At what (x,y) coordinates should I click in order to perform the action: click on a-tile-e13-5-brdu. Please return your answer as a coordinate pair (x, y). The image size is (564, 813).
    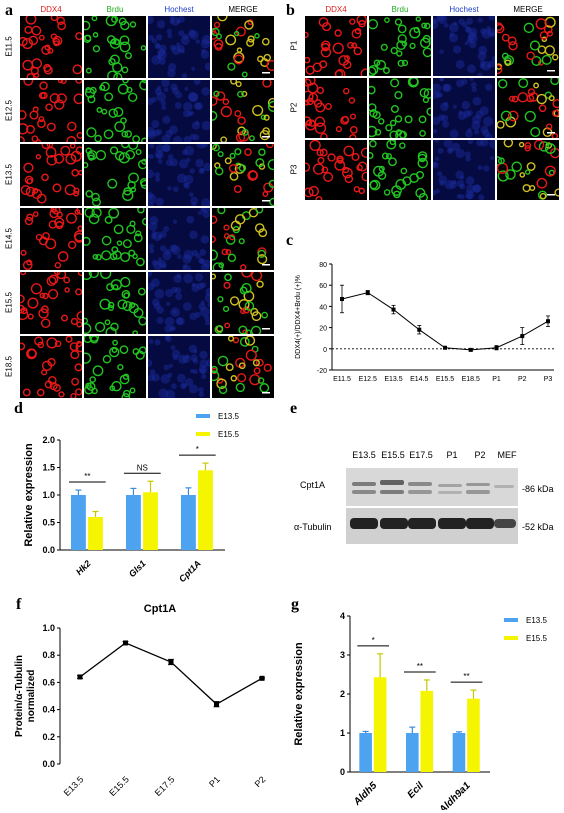
    Looking at the image, I should click on (115, 175).